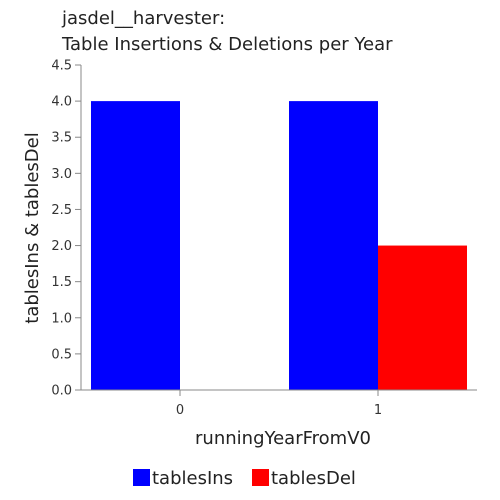  I want to click on y-tick-label: 4.0, so click(61, 102).